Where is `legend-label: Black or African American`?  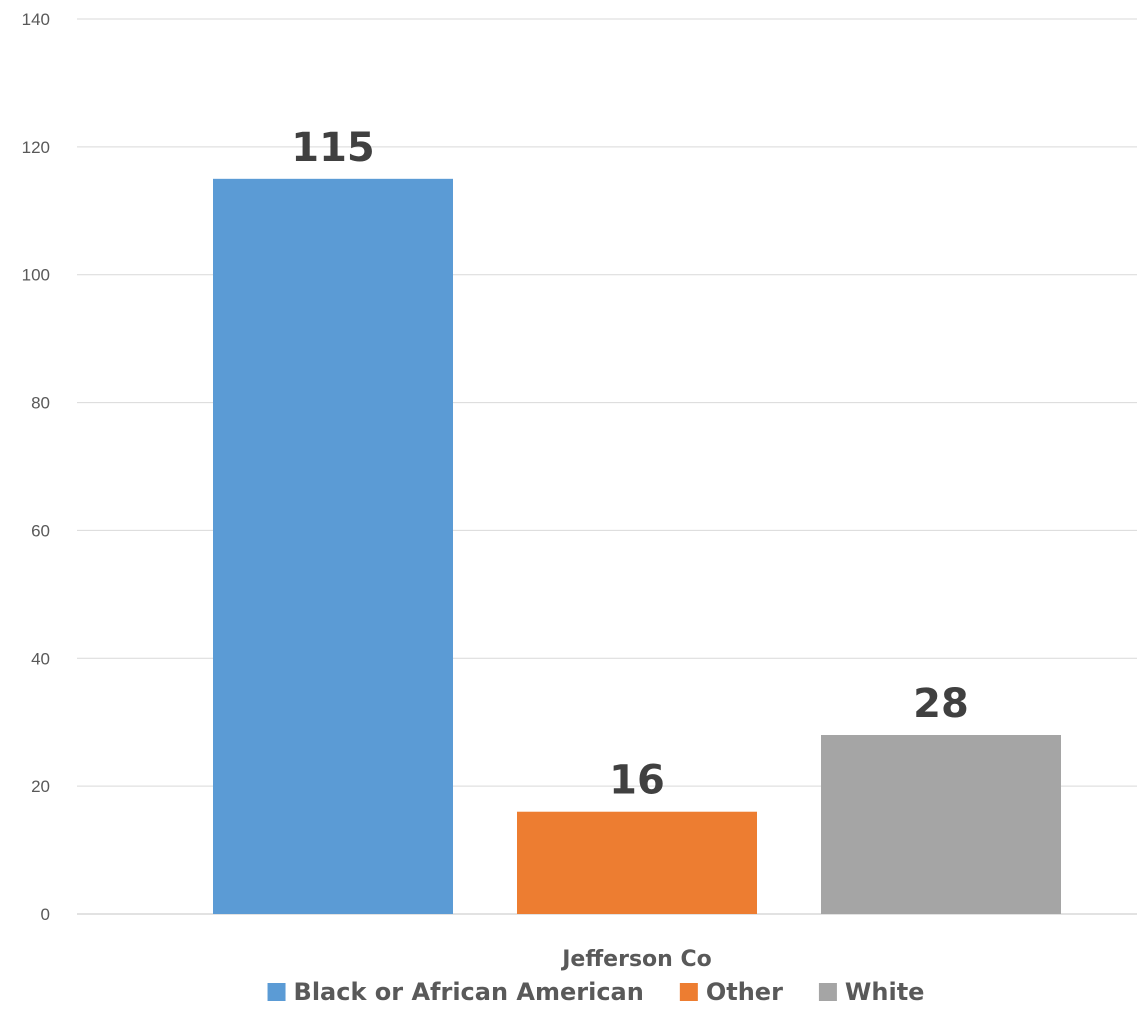
legend-label: Black or African American is located at coordinates (469, 992).